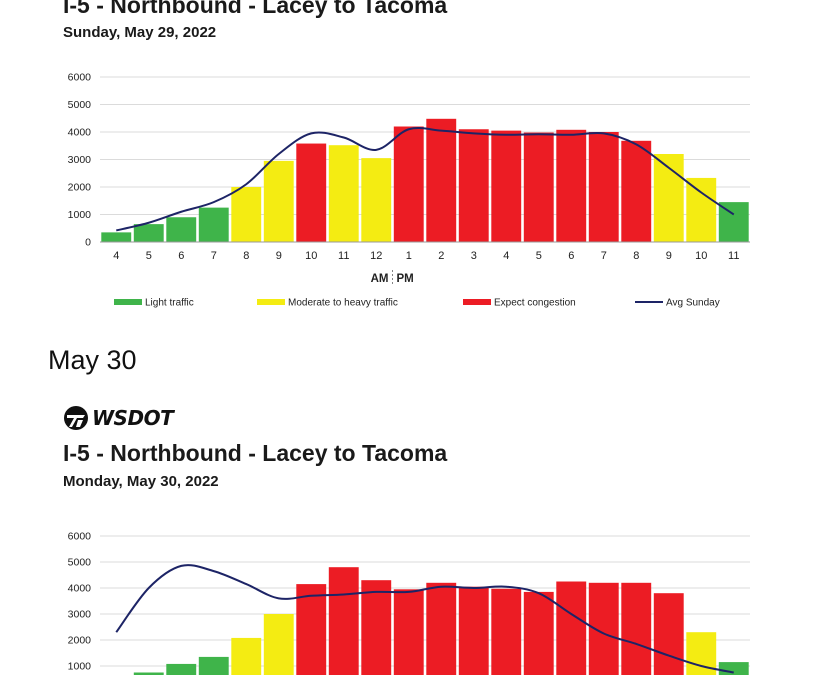 The height and width of the screenshot is (675, 835). Describe the element at coordinates (343, 303) in the screenshot. I see `legend-label: Moderate to heavy traffic` at that location.